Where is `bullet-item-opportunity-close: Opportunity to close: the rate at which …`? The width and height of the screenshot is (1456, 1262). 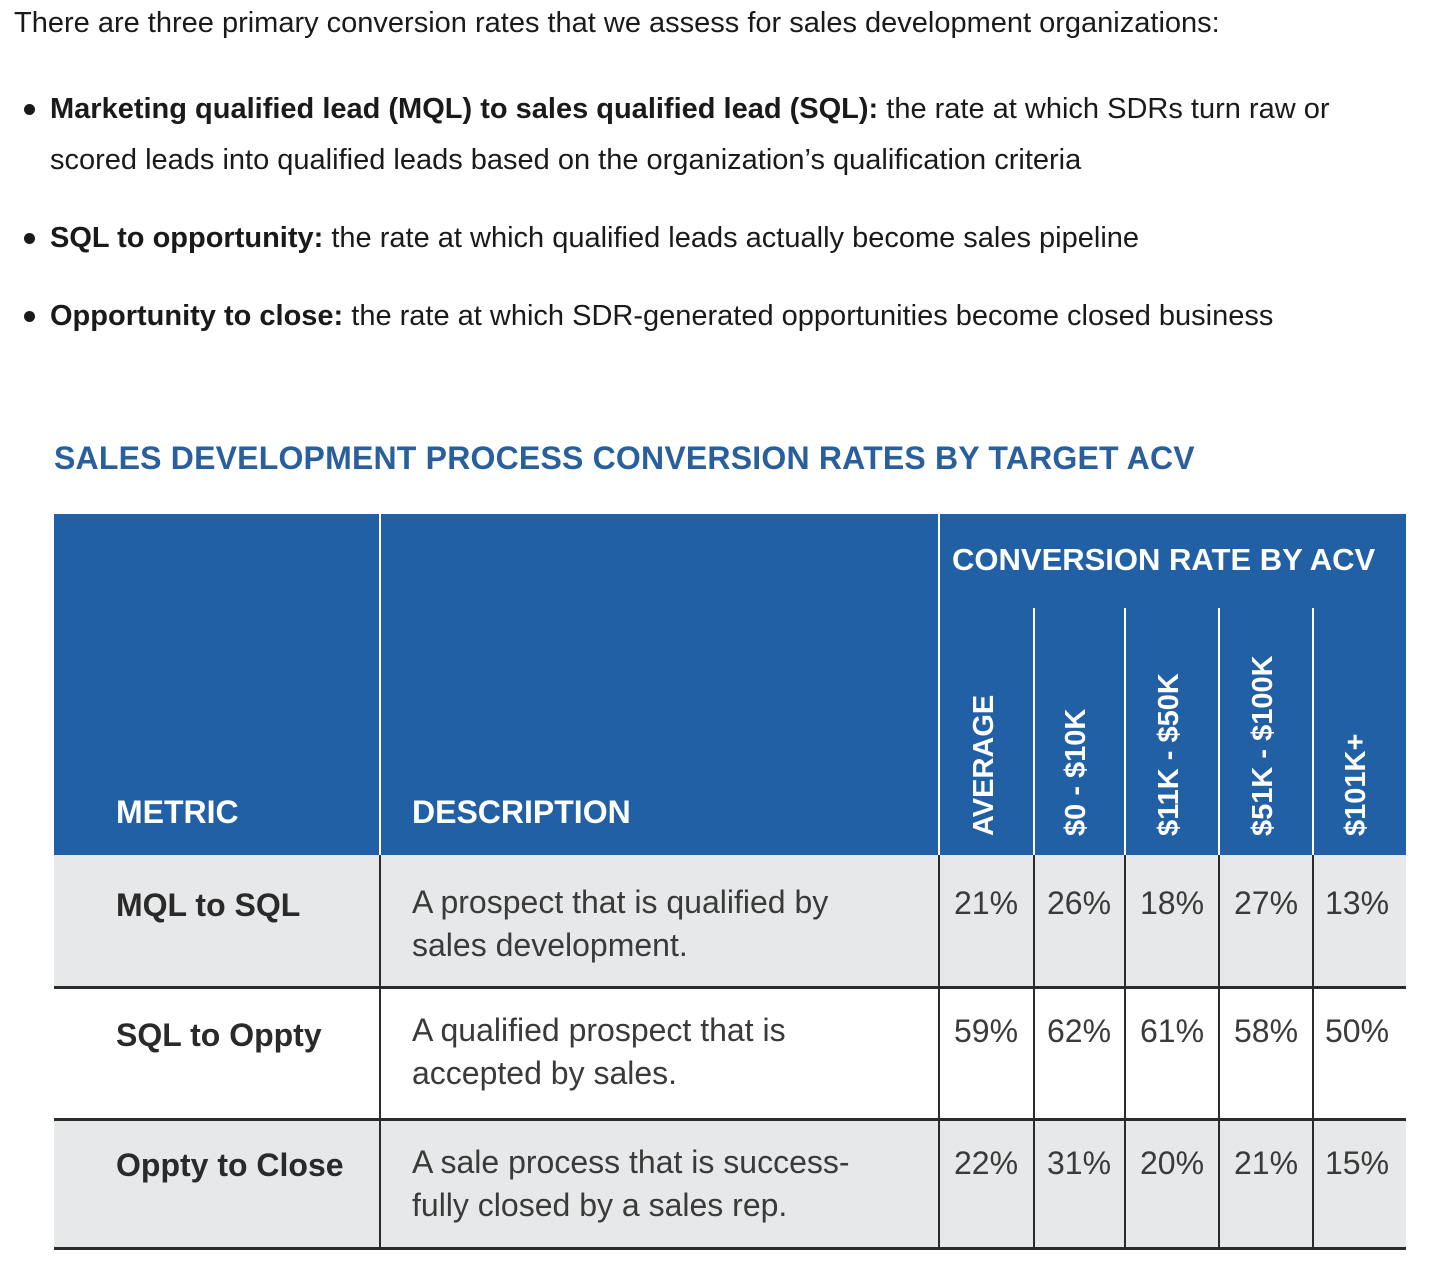 bullet-item-opportunity-close: Opportunity to close: the rate at which … is located at coordinates (728, 316).